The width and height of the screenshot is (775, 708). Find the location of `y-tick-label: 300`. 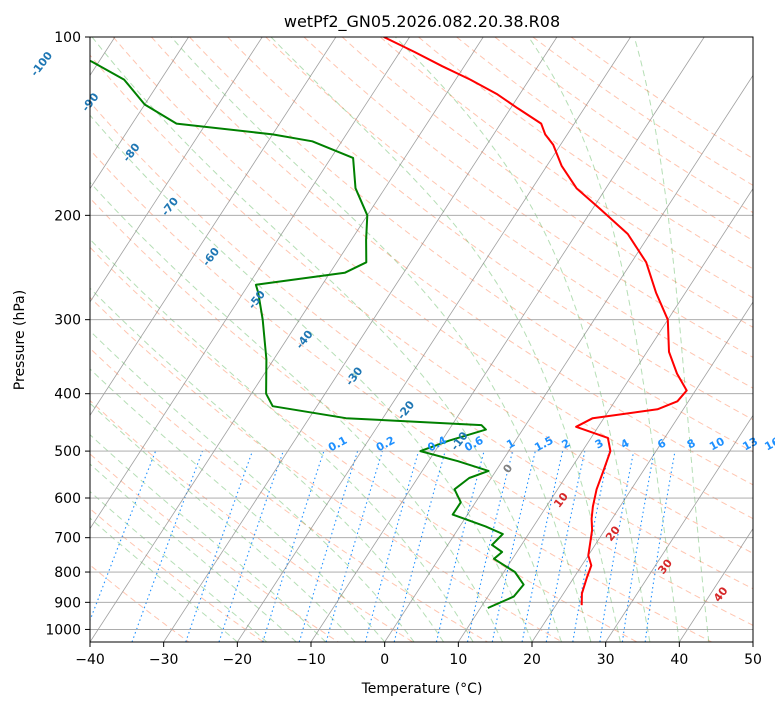

y-tick-label: 300 is located at coordinates (67, 321).